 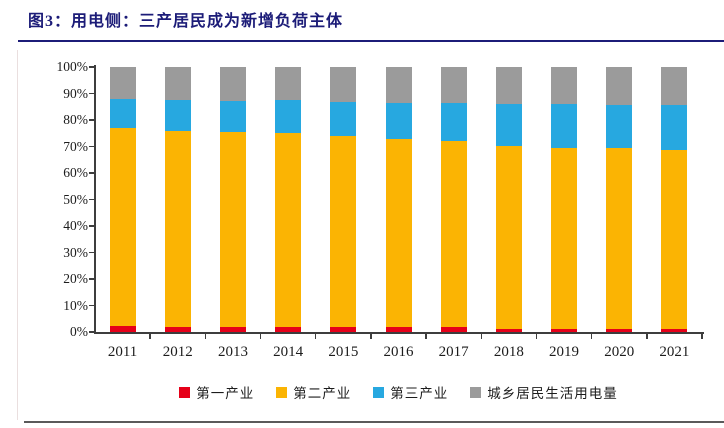 What do you see at coordinates (186, 21) in the screenshot?
I see `figure-title: 图3：用电侧：三产居民成为新增负荷主体` at bounding box center [186, 21].